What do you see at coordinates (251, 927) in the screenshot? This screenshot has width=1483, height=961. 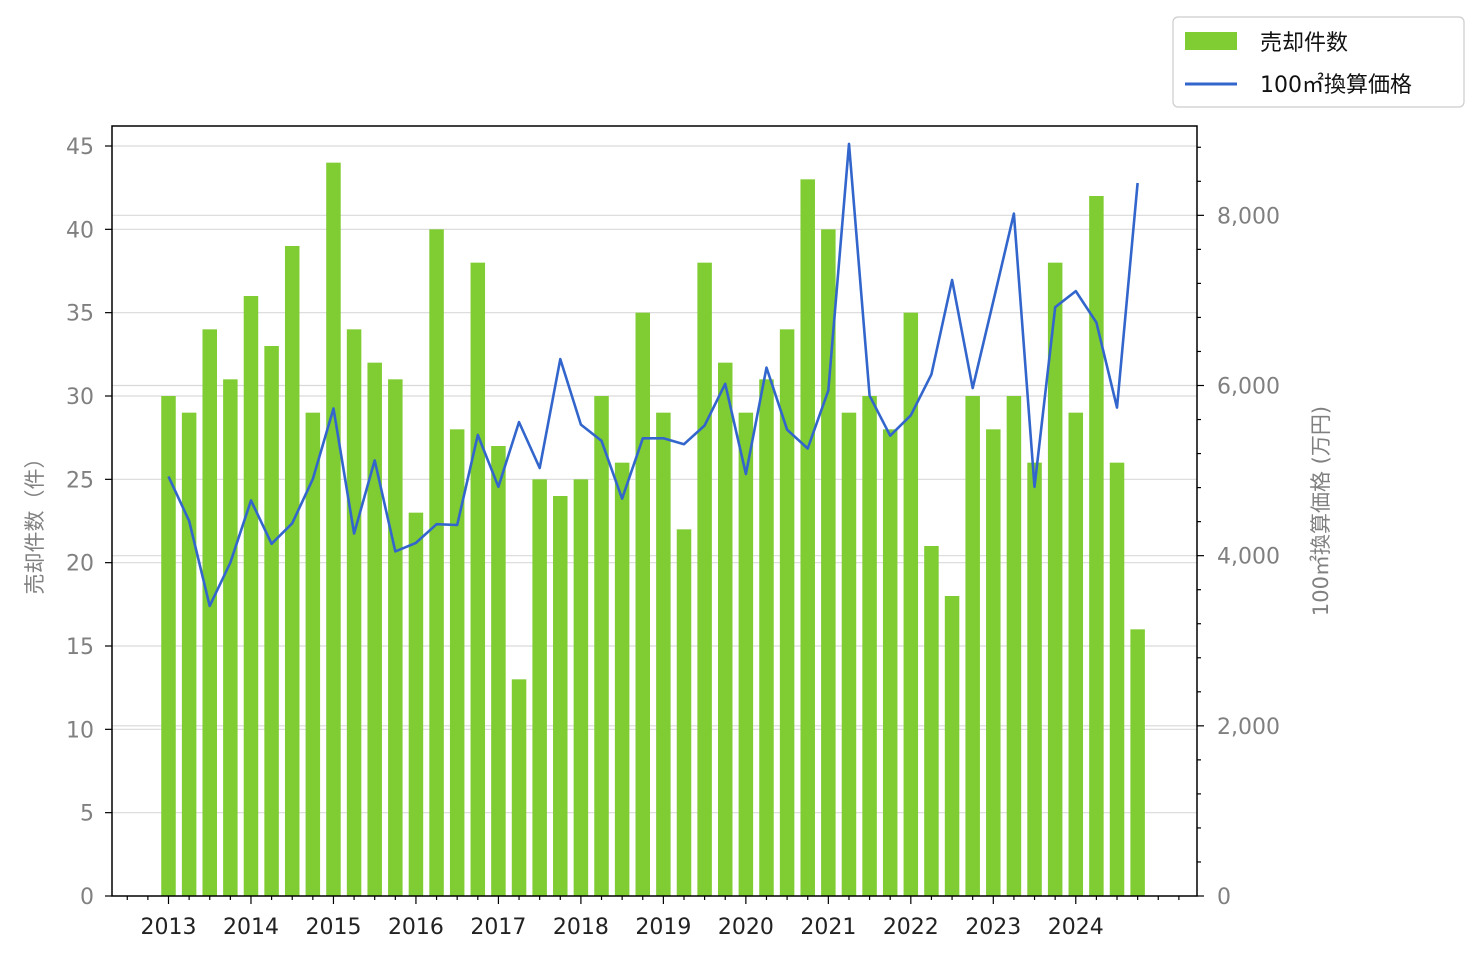 I see `x-tick-label: 2014` at bounding box center [251, 927].